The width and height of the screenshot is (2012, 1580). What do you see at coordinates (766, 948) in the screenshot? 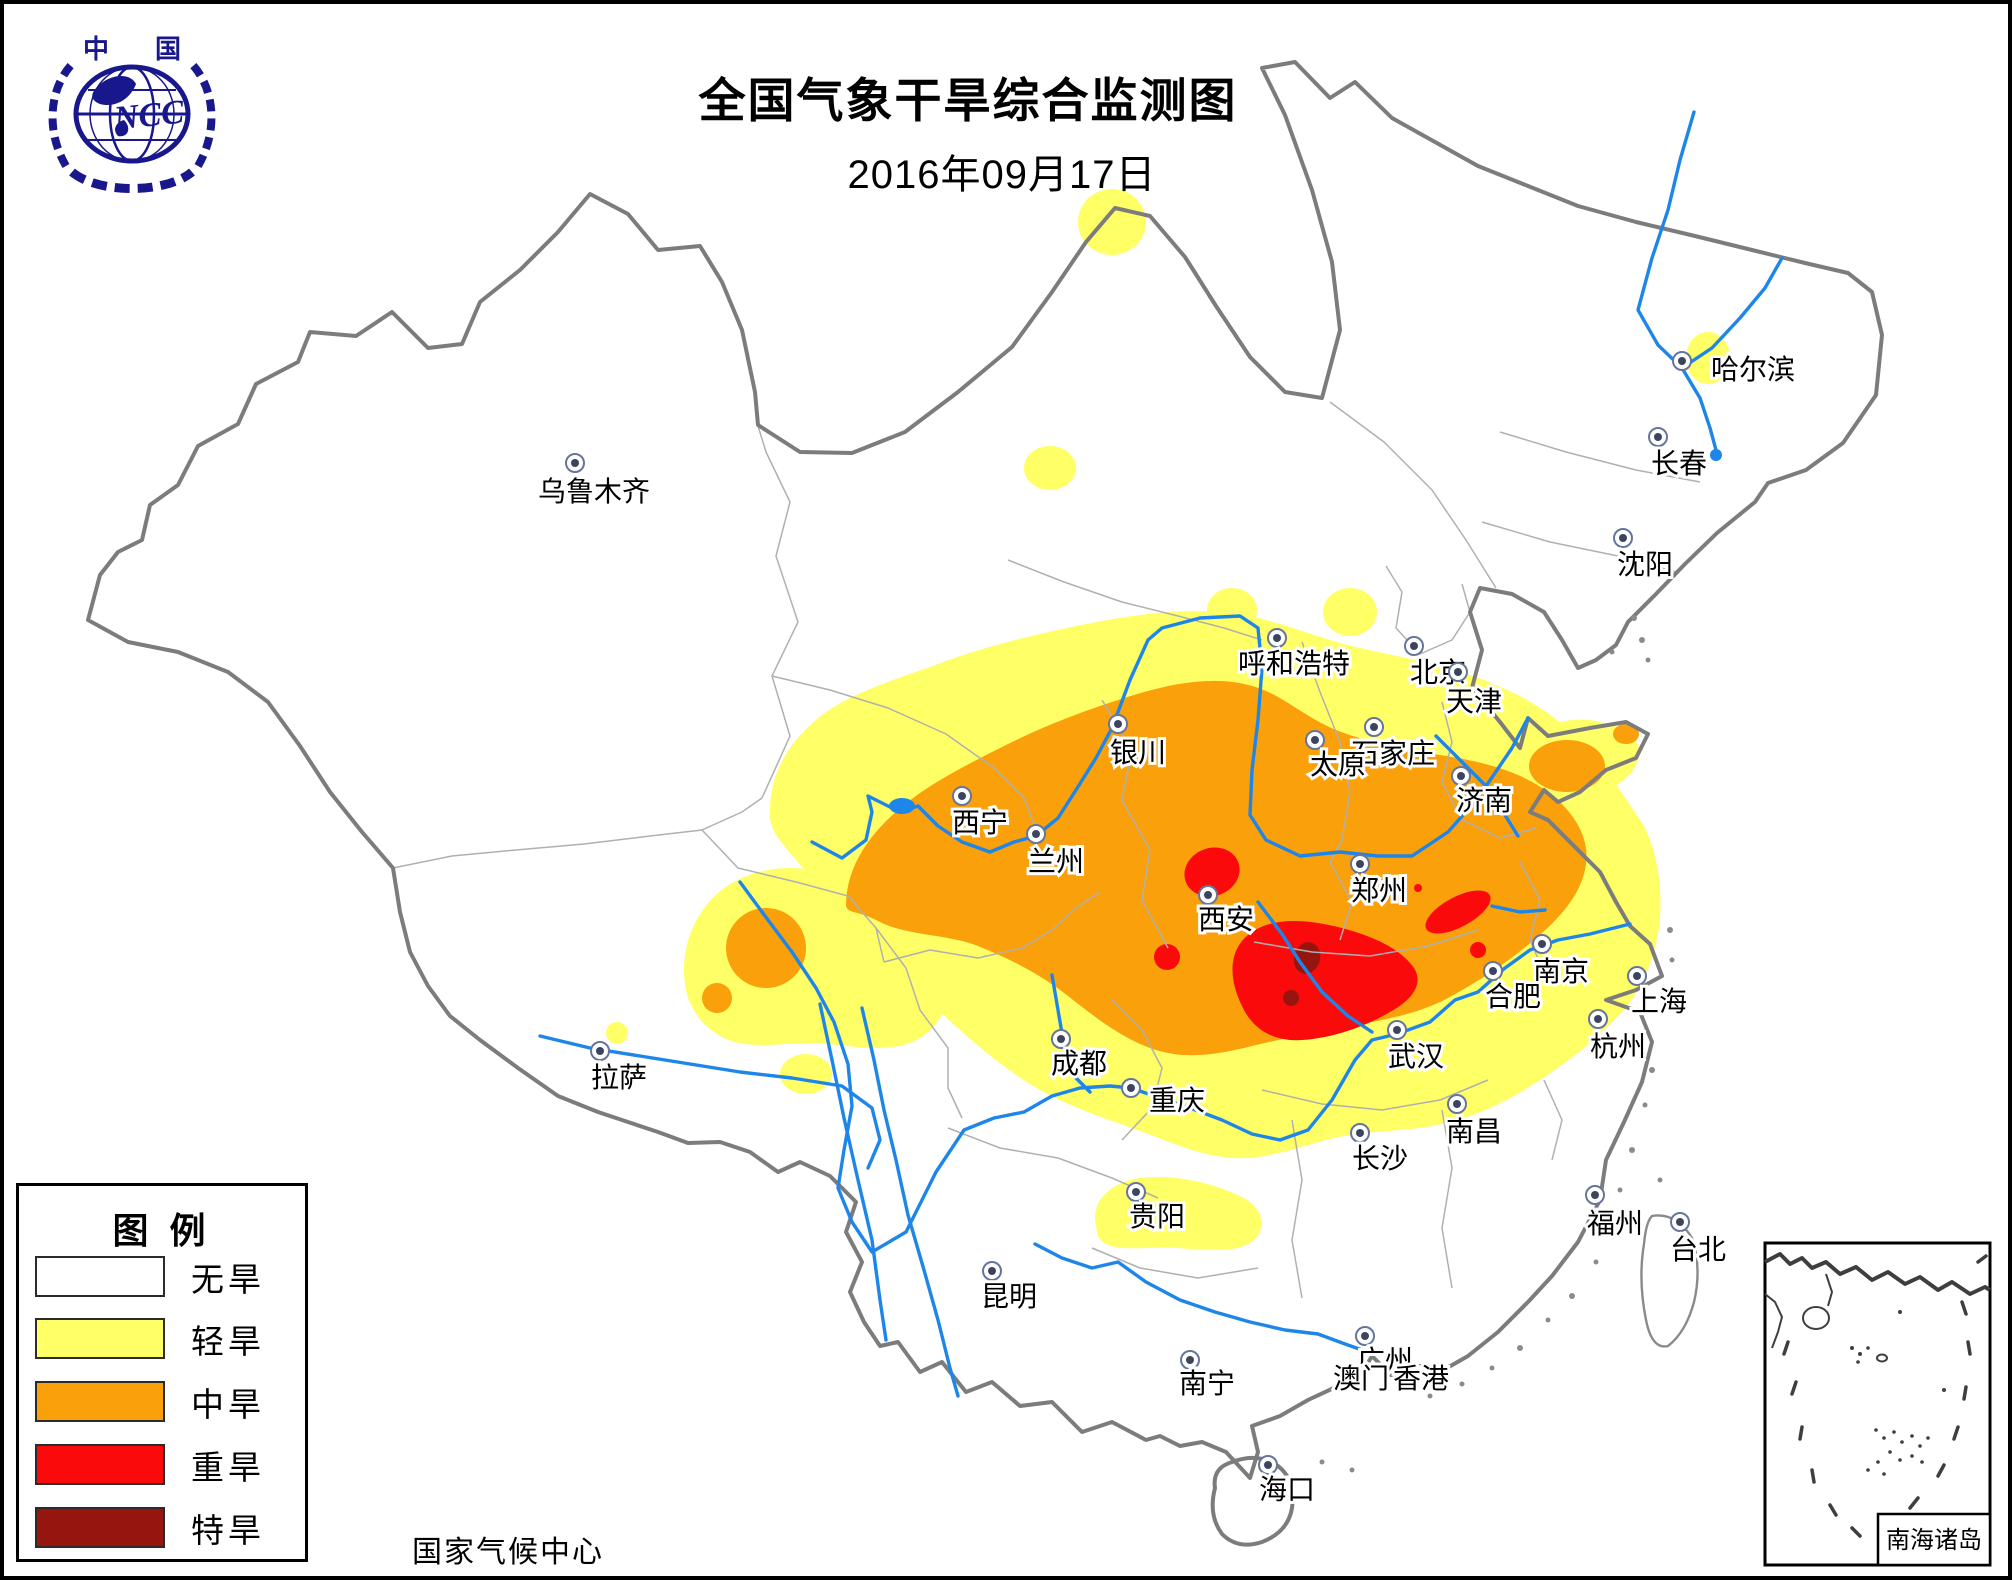
I see `moderate-drought-tibet1` at bounding box center [766, 948].